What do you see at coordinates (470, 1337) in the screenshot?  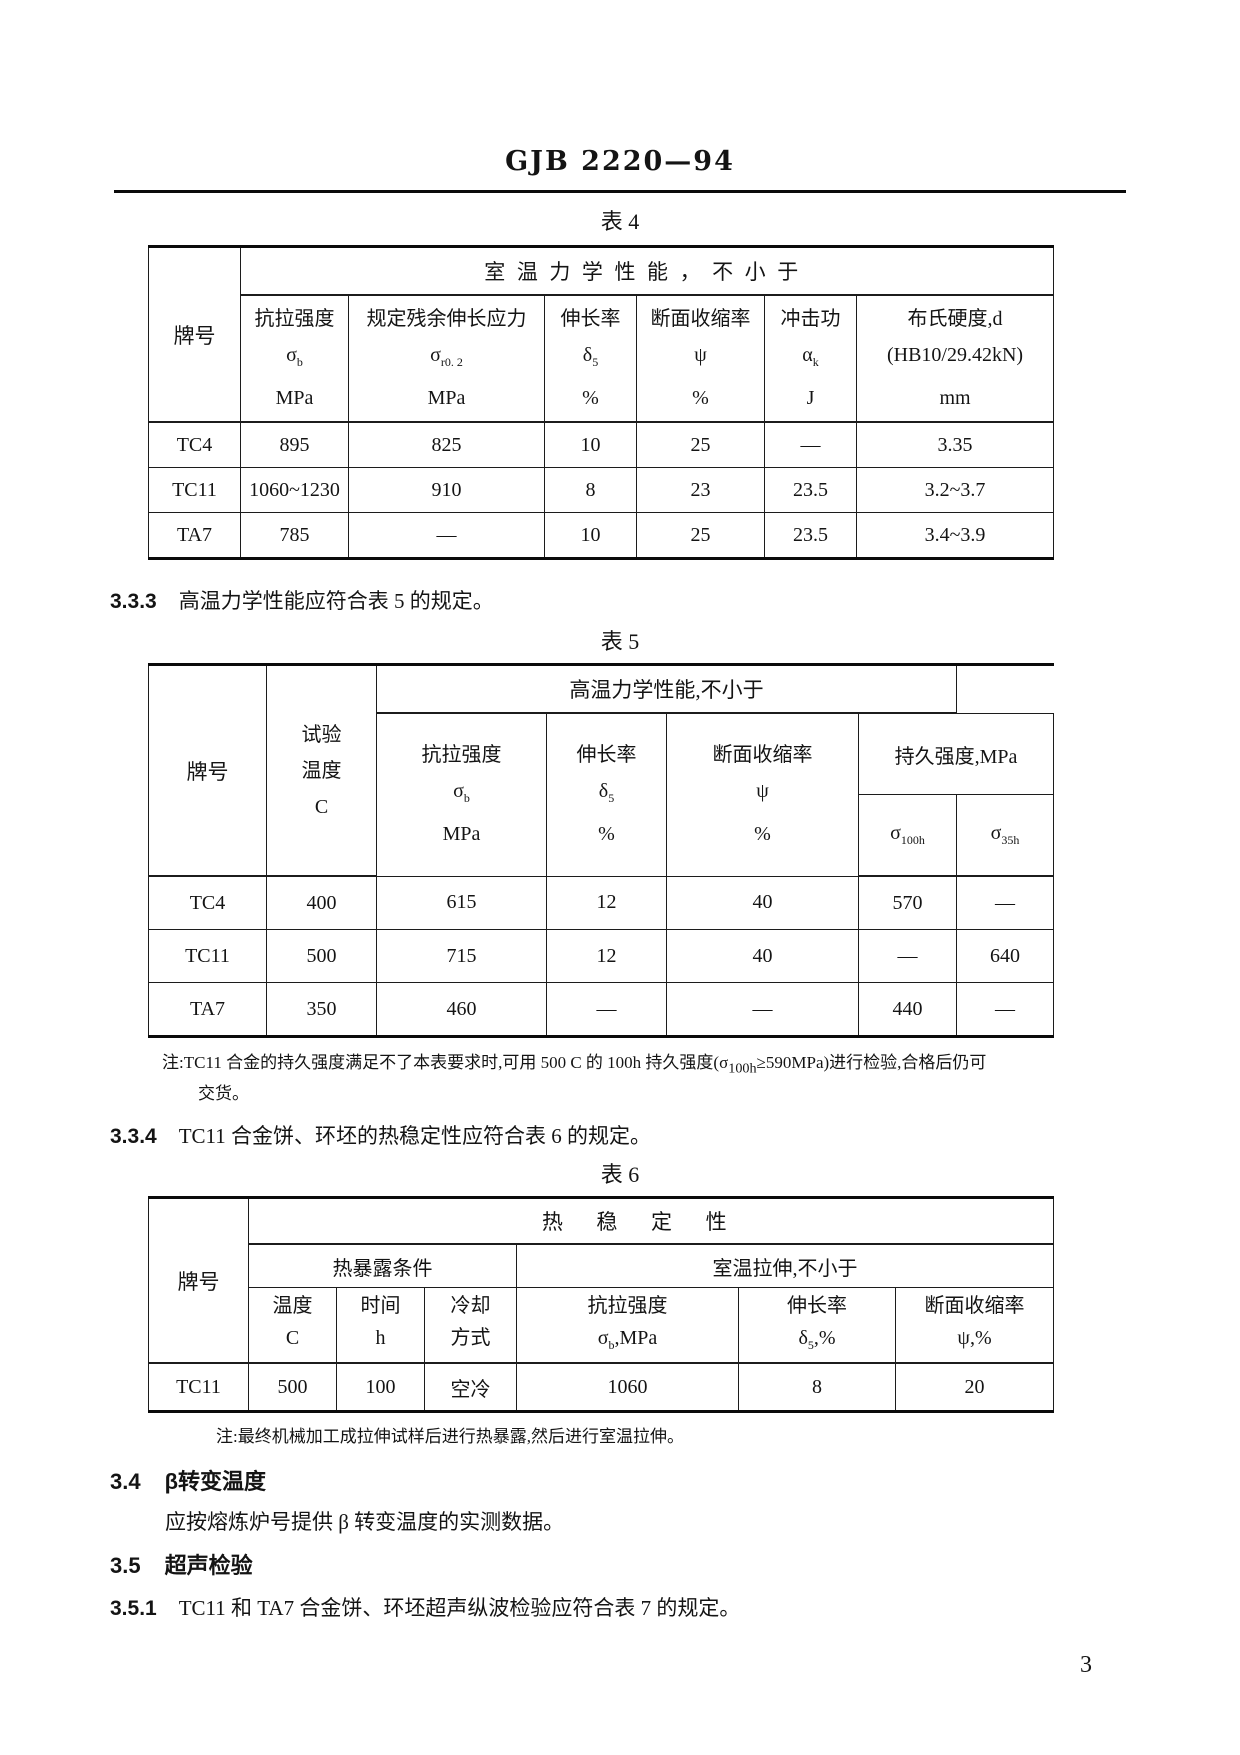 I see `col-unit: 方式` at bounding box center [470, 1337].